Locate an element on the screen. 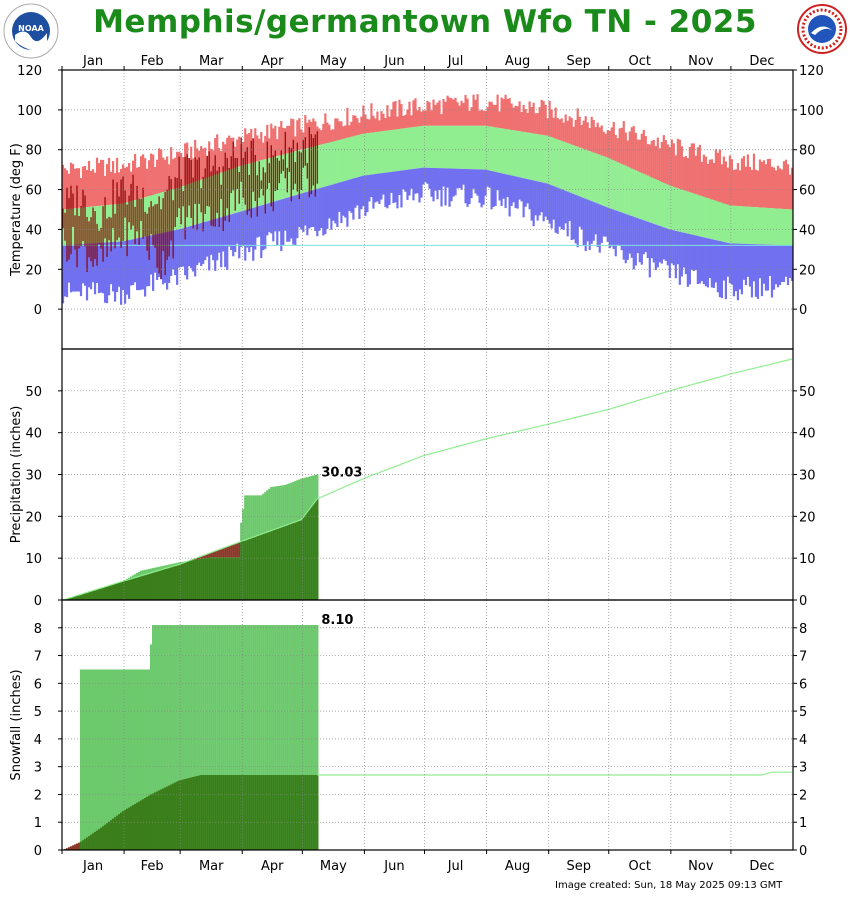  precipitation-ytick-right: 50 is located at coordinates (807, 392).